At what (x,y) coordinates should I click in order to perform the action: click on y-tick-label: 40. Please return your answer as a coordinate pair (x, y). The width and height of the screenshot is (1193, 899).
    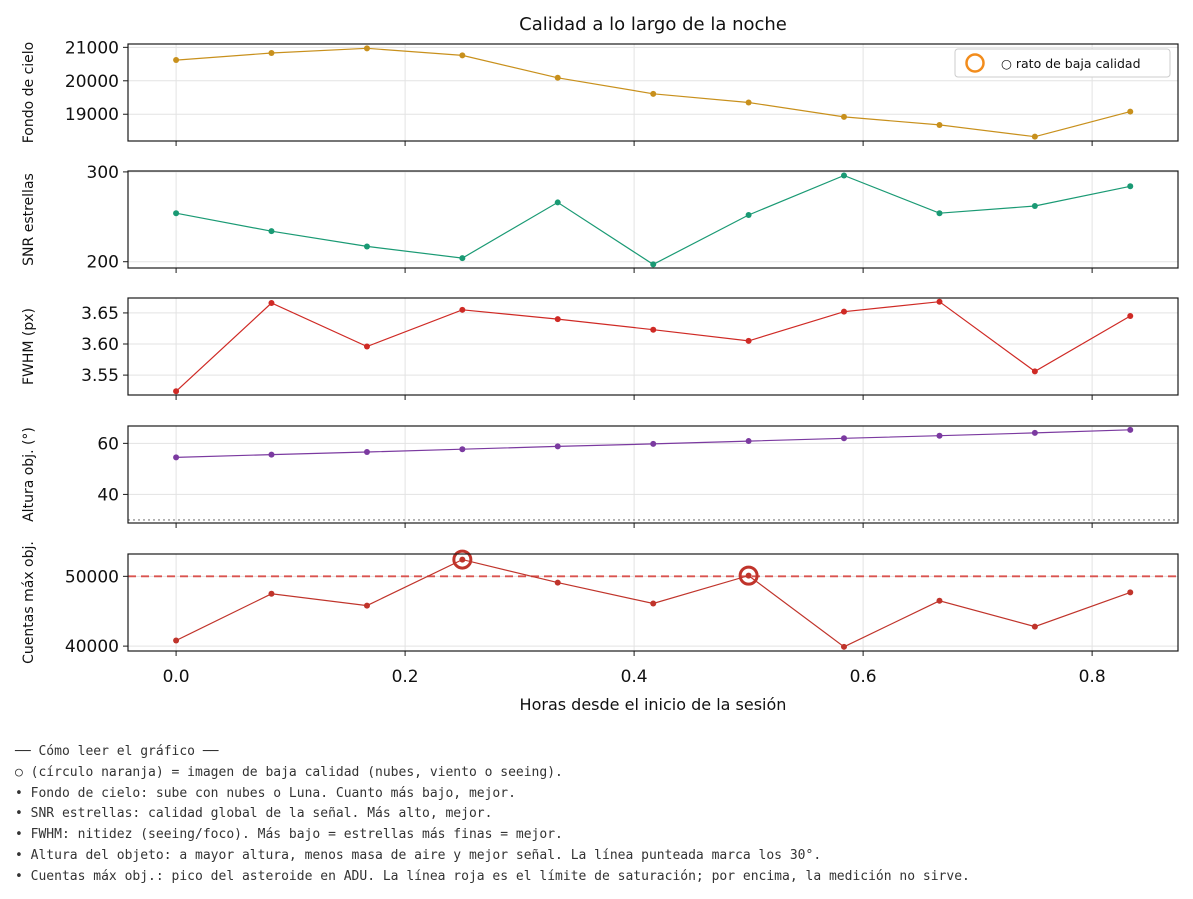
    Looking at the image, I should click on (108, 495).